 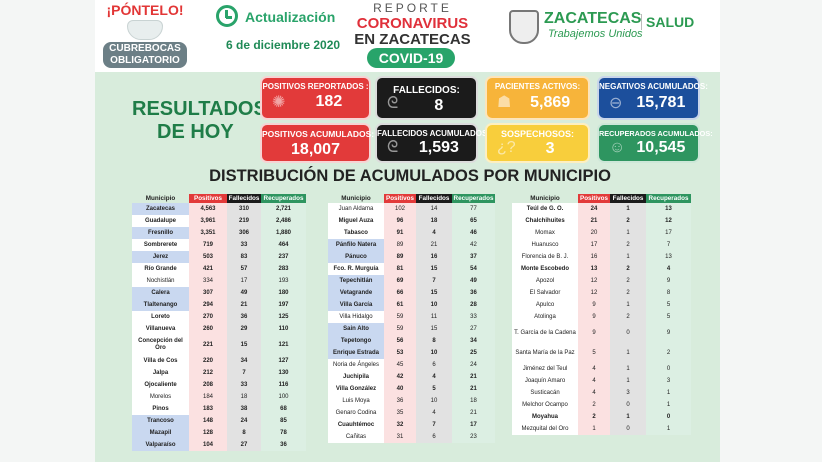 What do you see at coordinates (160, 361) in the screenshot?
I see `municipality-cell: Villa de Cos` at bounding box center [160, 361].